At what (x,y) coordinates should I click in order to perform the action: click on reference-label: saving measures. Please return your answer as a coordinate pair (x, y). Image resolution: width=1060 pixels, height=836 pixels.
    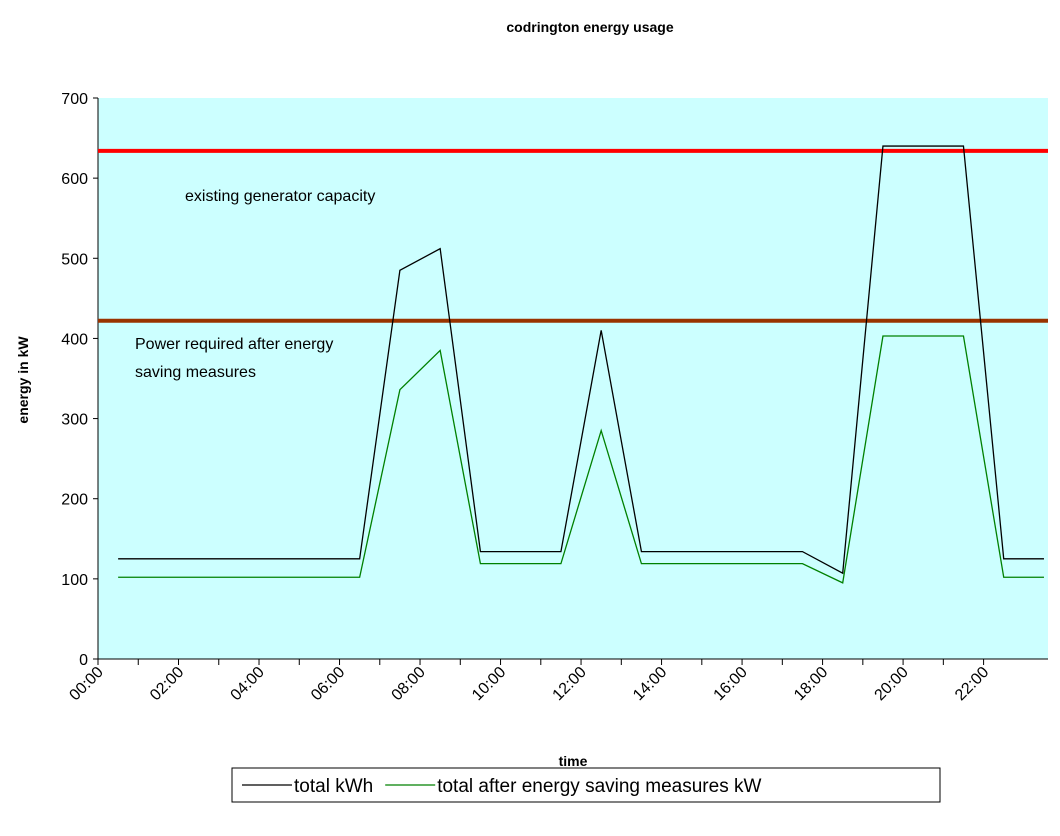
    Looking at the image, I should click on (195, 372).